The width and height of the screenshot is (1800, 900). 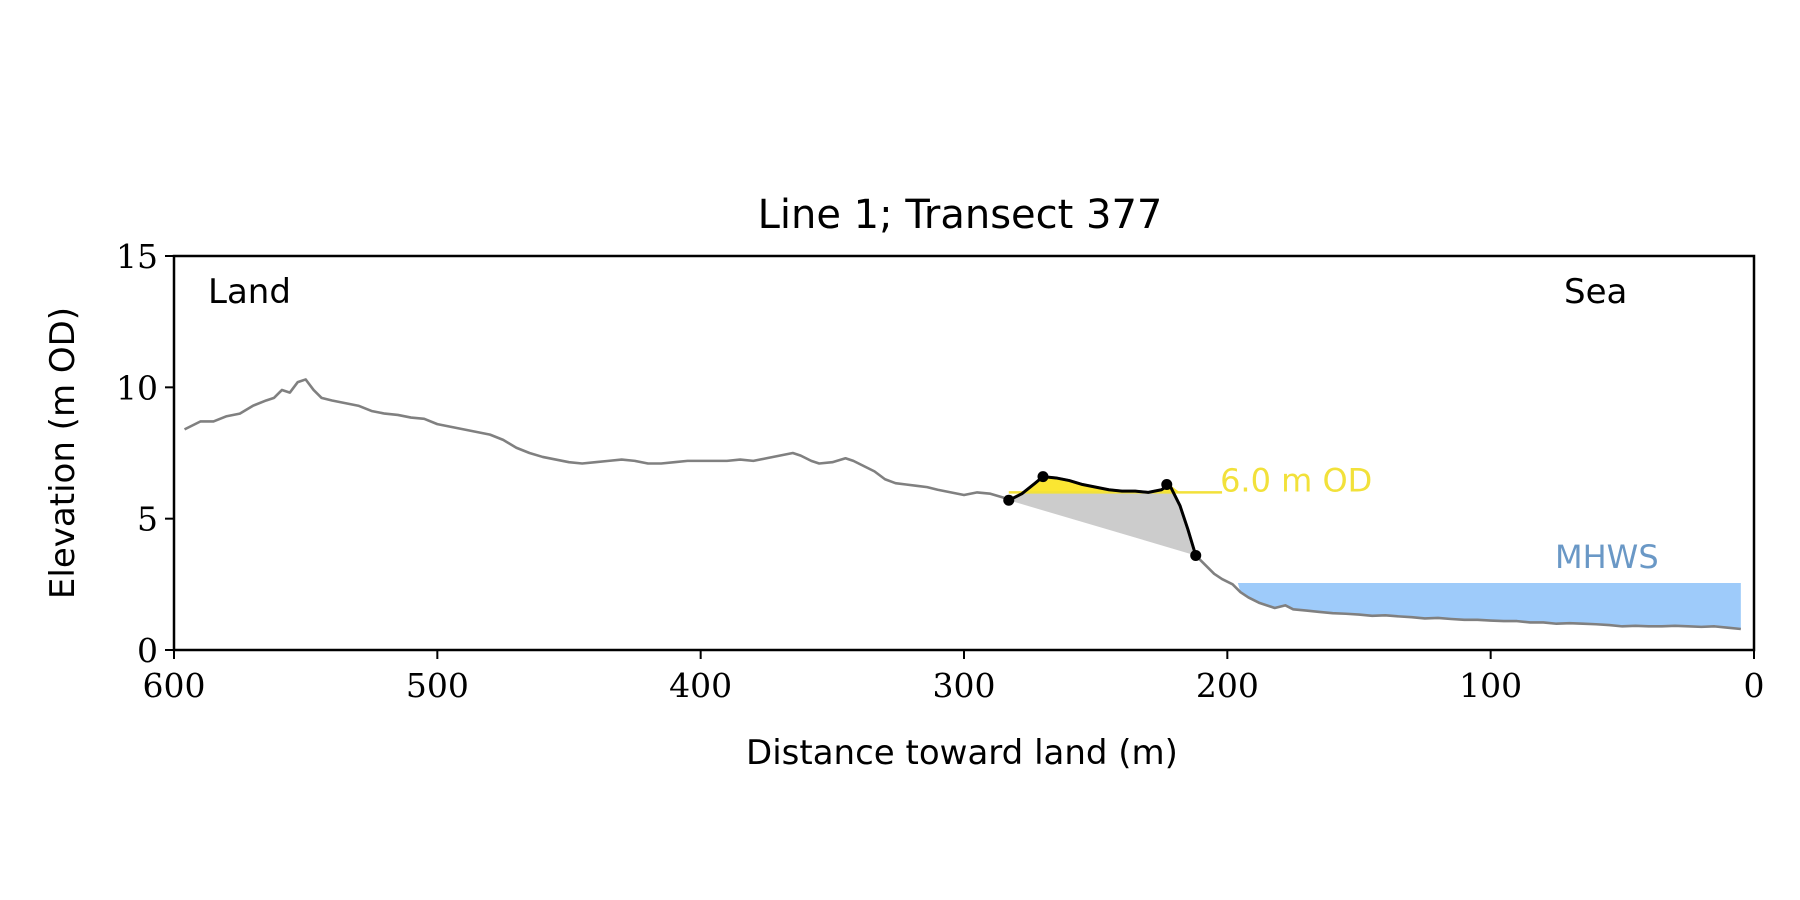 I want to click on y-tick-label-3: 15, so click(x=137, y=256).